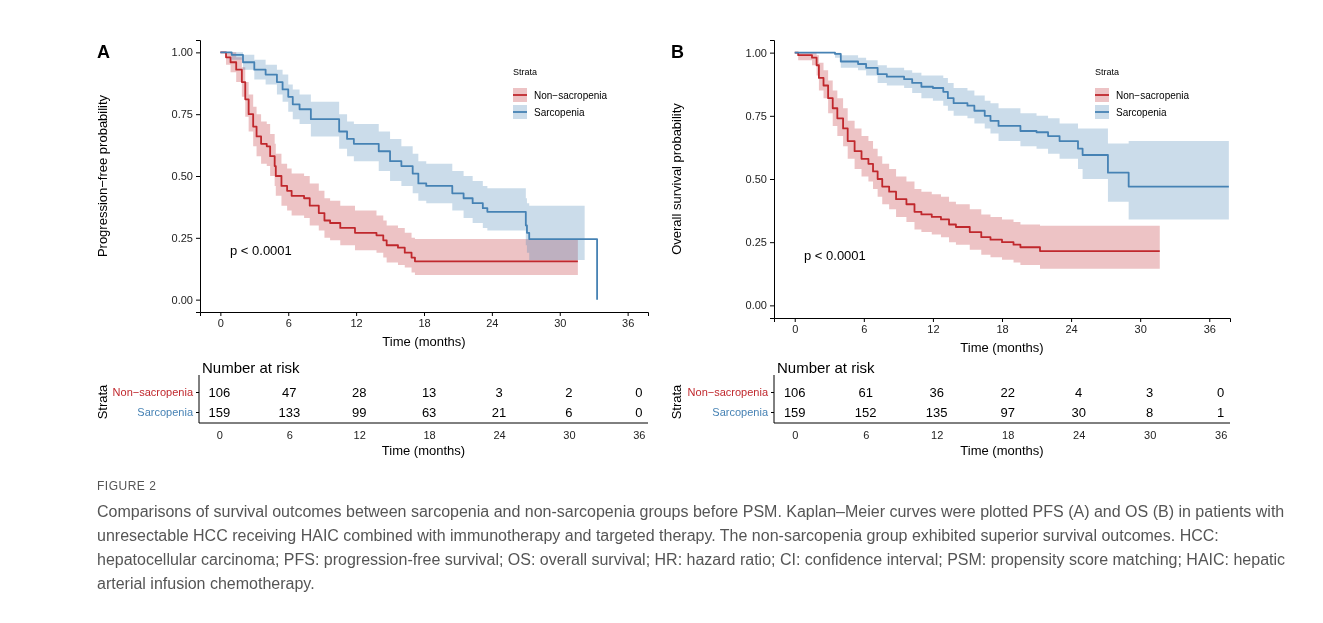 The height and width of the screenshot is (623, 1323). Describe the element at coordinates (1150, 412) in the screenshot. I see `data-label: 8` at that location.